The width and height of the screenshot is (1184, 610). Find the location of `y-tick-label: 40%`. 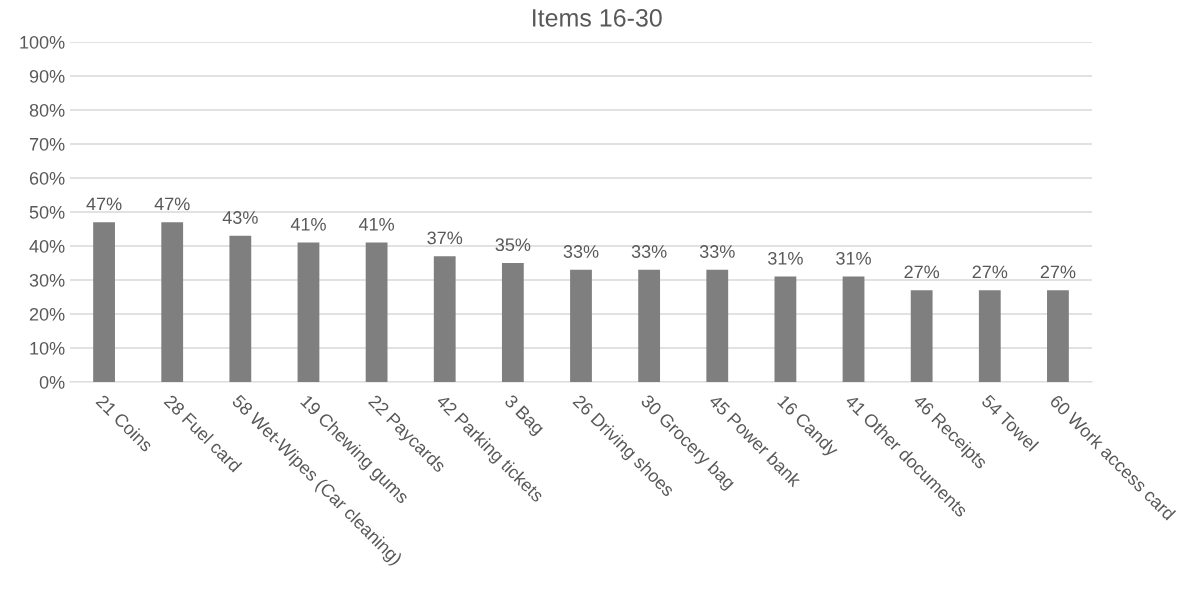

y-tick-label: 40% is located at coordinates (47, 246).